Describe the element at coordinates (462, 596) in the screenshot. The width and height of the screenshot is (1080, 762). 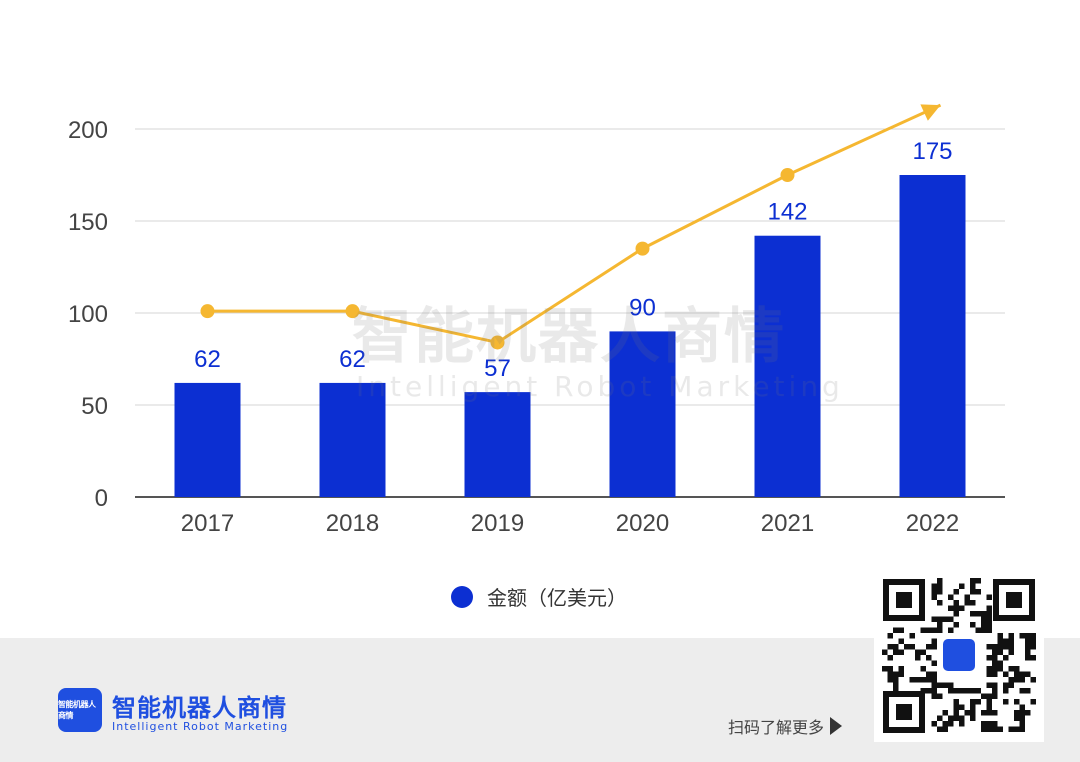
I see `legend-swatch` at that location.